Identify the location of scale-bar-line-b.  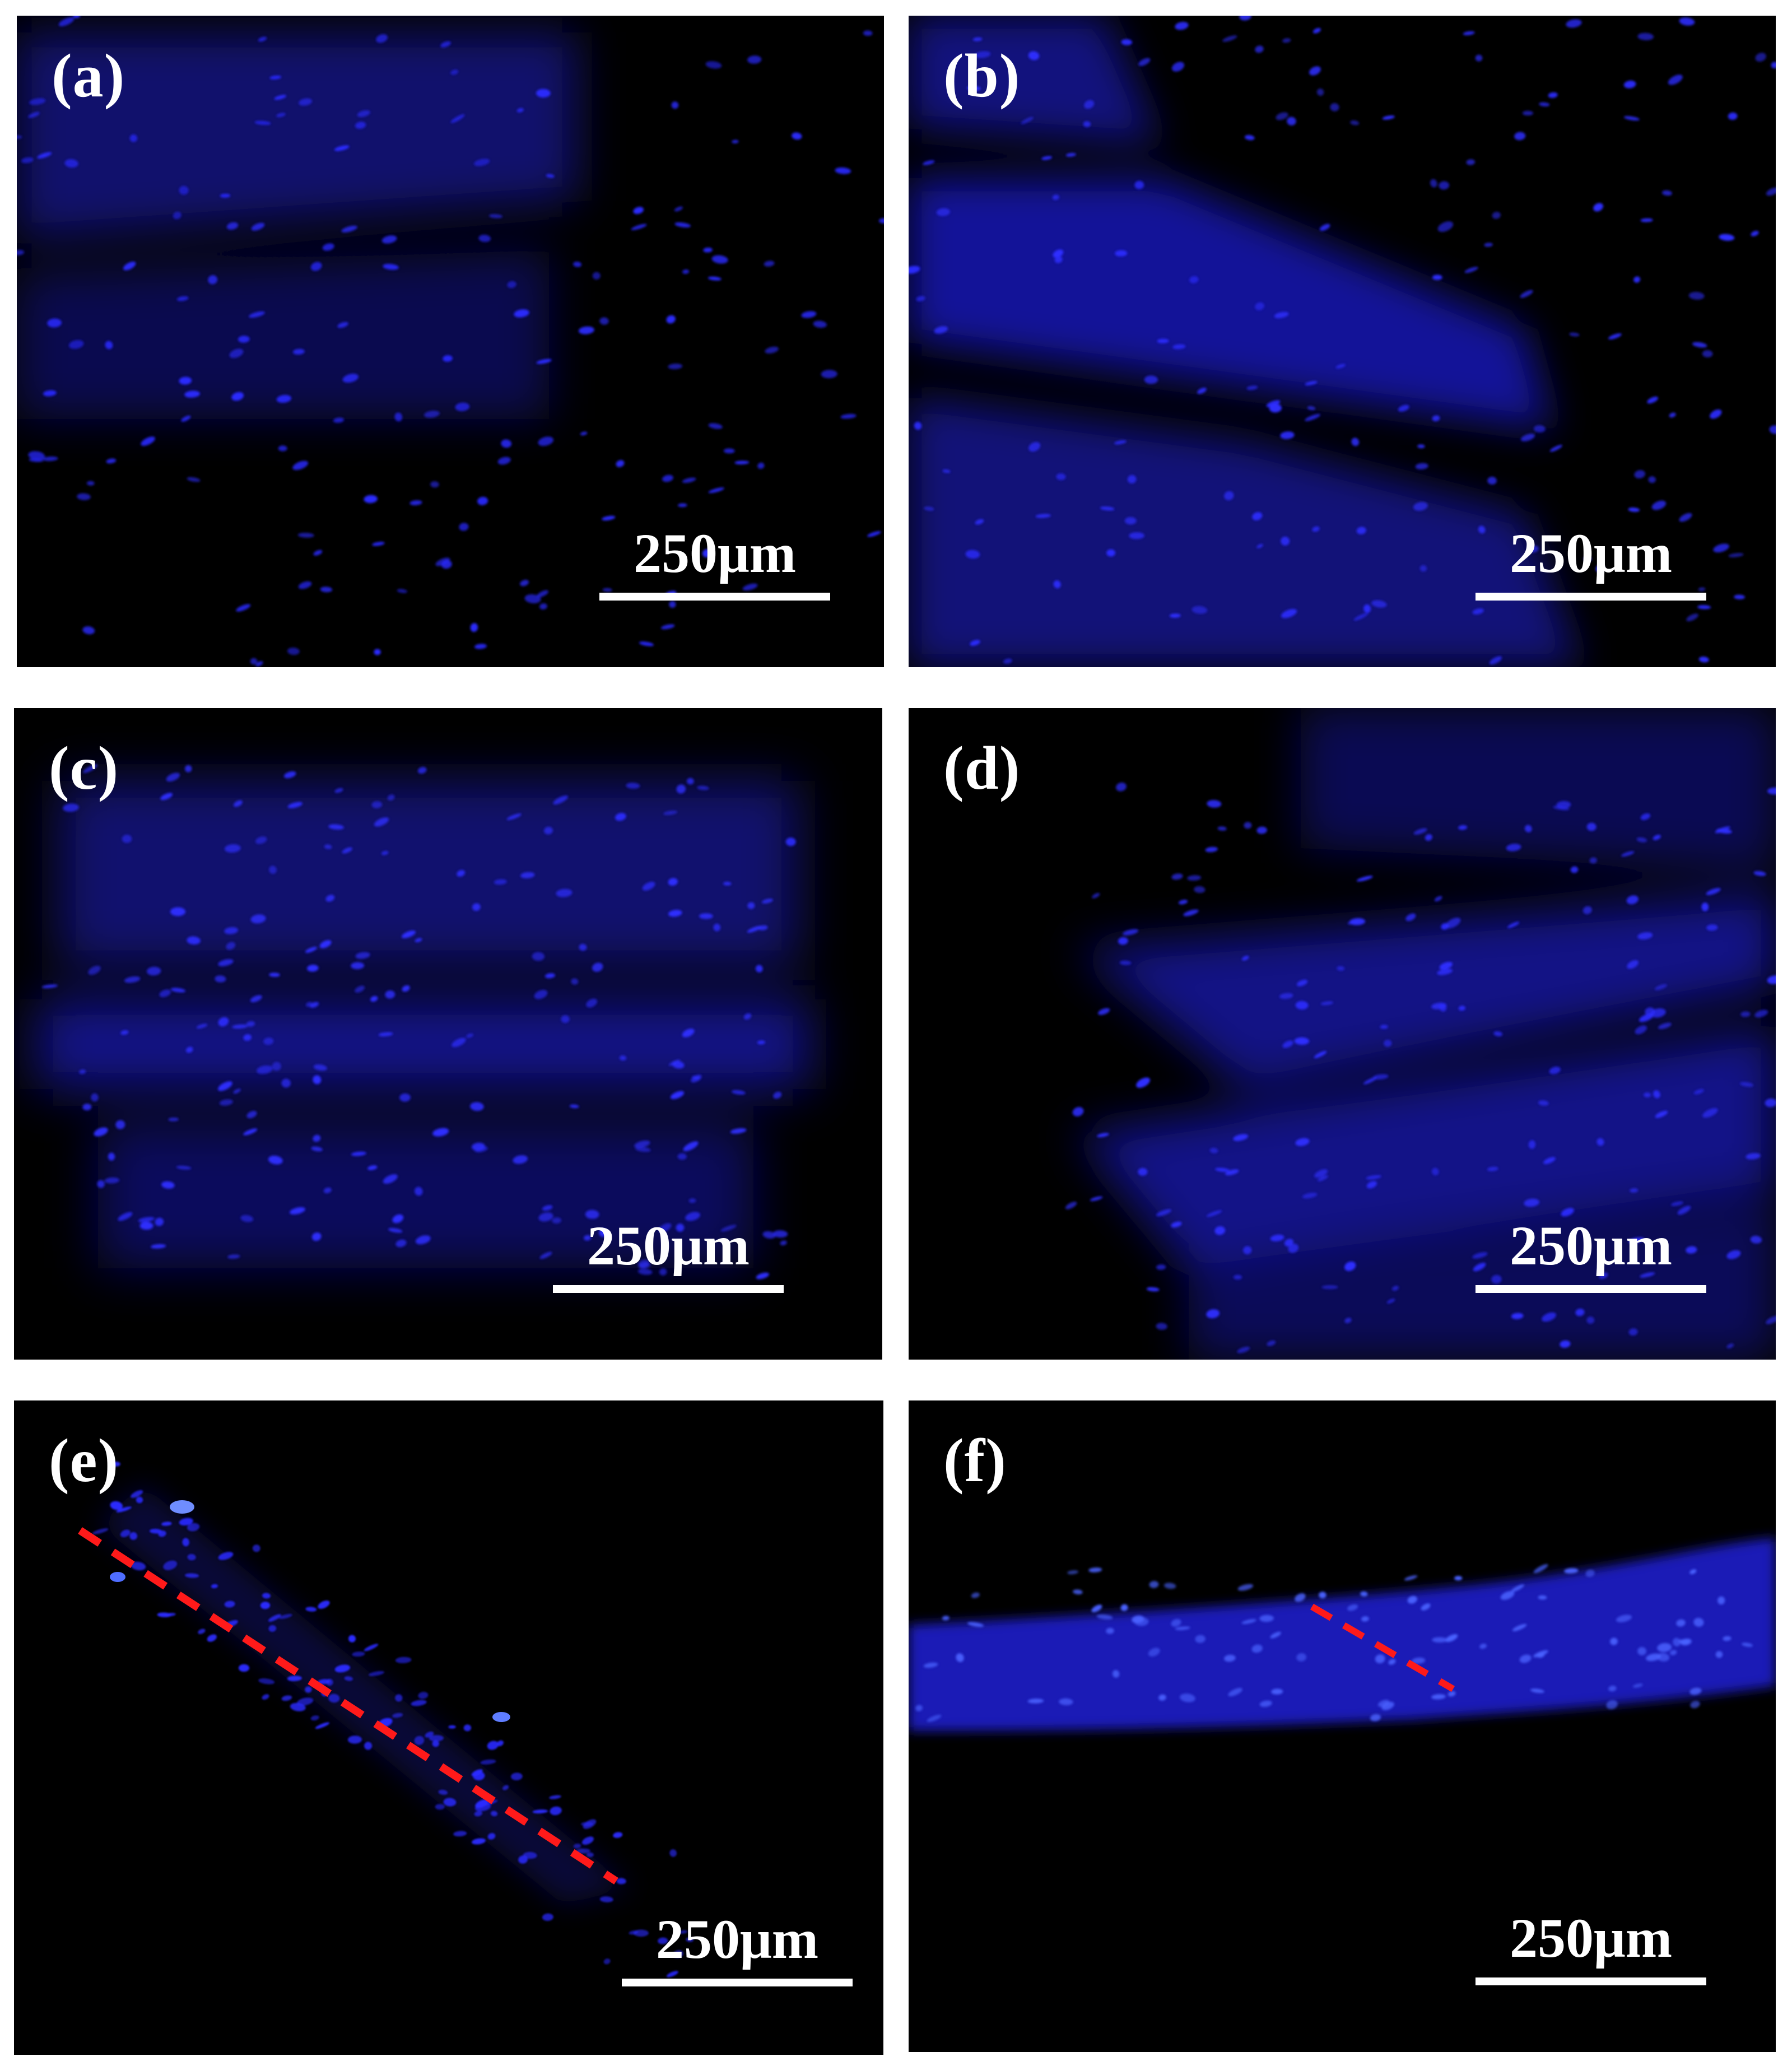
(1591, 597).